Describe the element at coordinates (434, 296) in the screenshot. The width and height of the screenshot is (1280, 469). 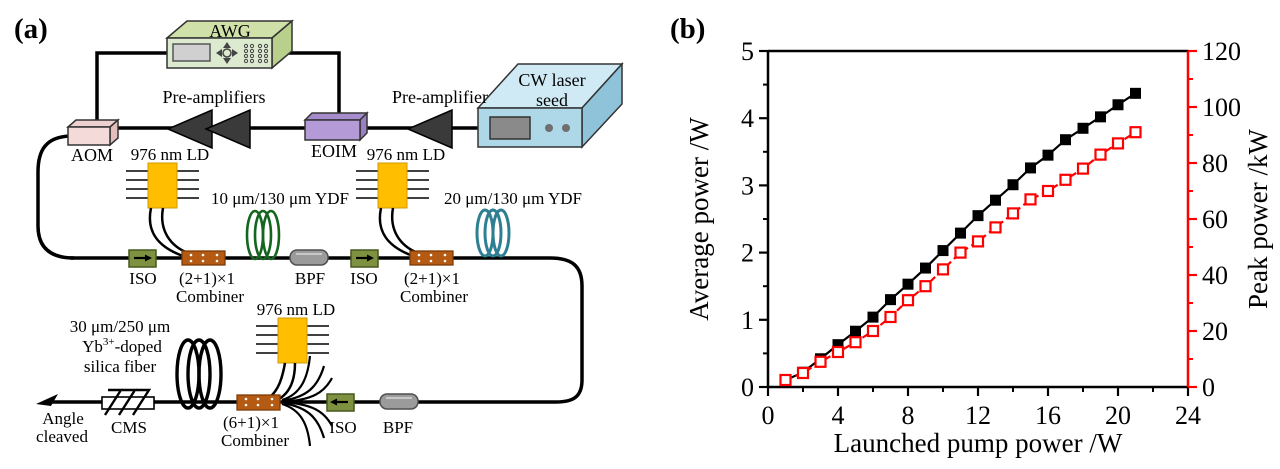
I see `combiner2-label-2: Combiner` at that location.